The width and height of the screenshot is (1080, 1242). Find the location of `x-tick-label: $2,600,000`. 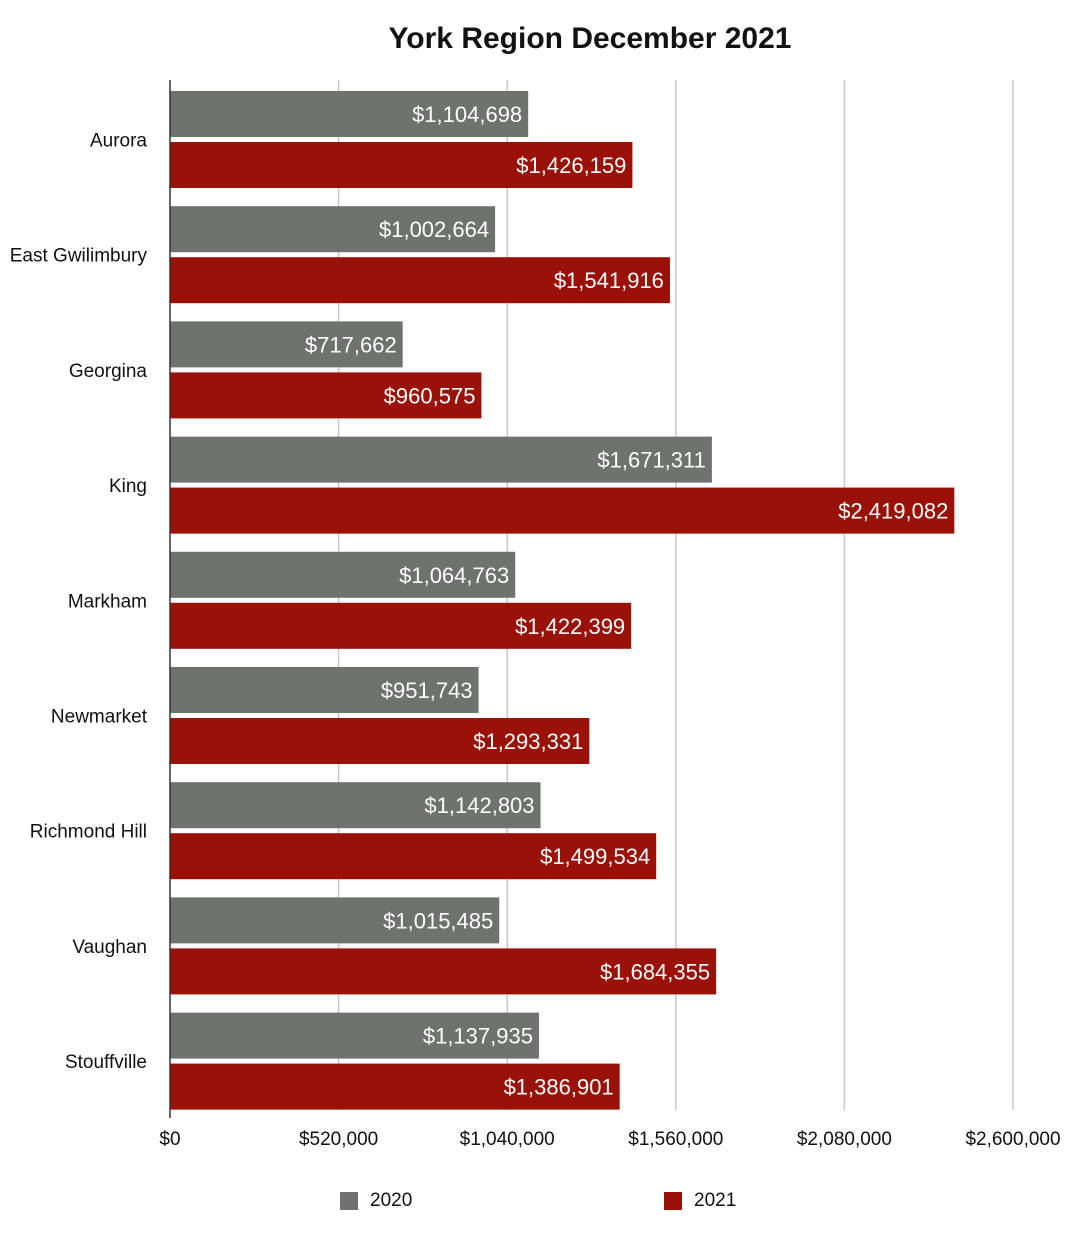

x-tick-label: $2,600,000 is located at coordinates (1012, 1139).